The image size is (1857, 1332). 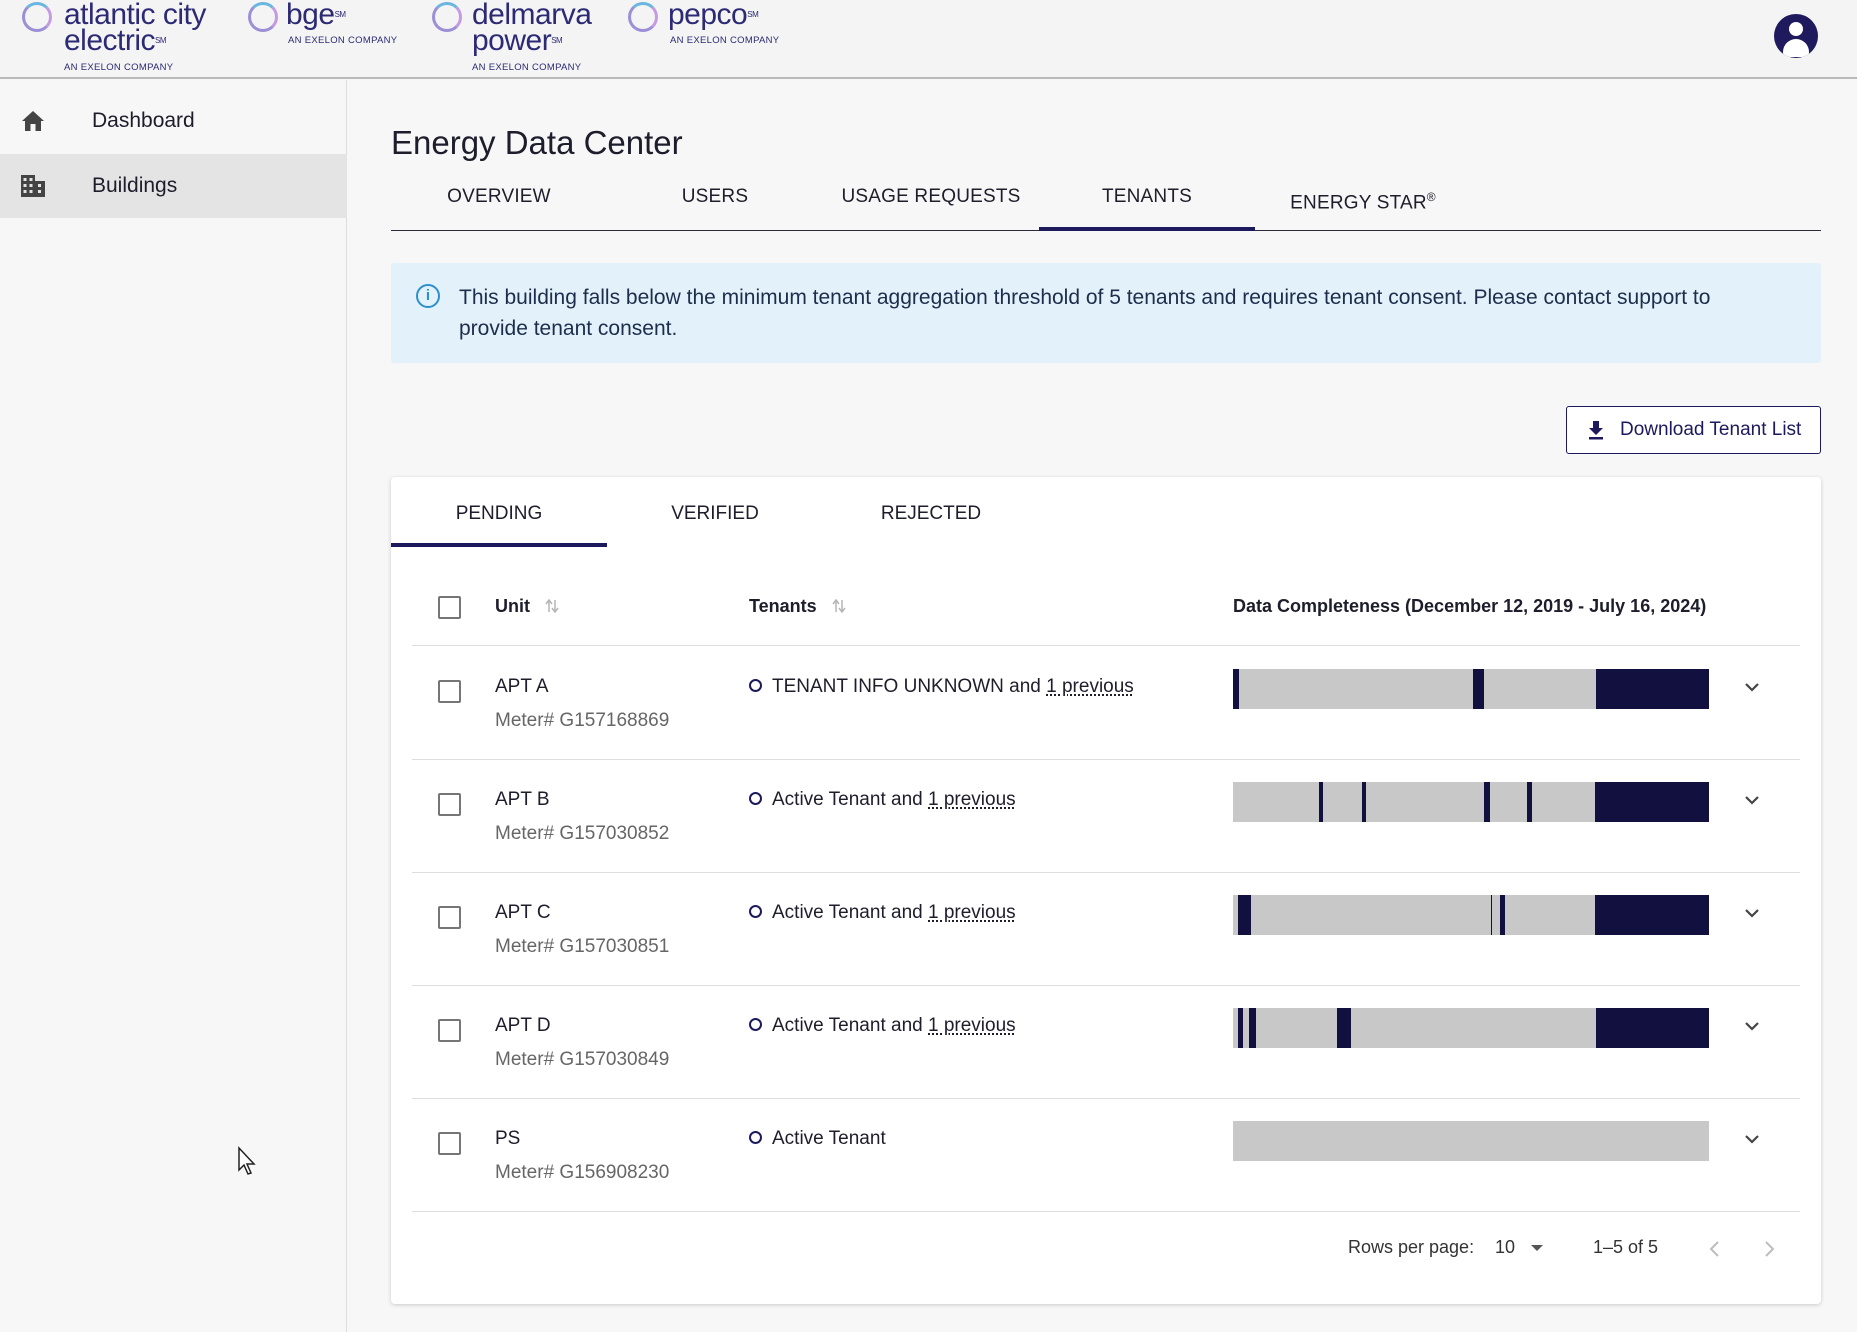 What do you see at coordinates (1626, 1247) in the screenshot?
I see `pagination-range: 1–5 of 5` at bounding box center [1626, 1247].